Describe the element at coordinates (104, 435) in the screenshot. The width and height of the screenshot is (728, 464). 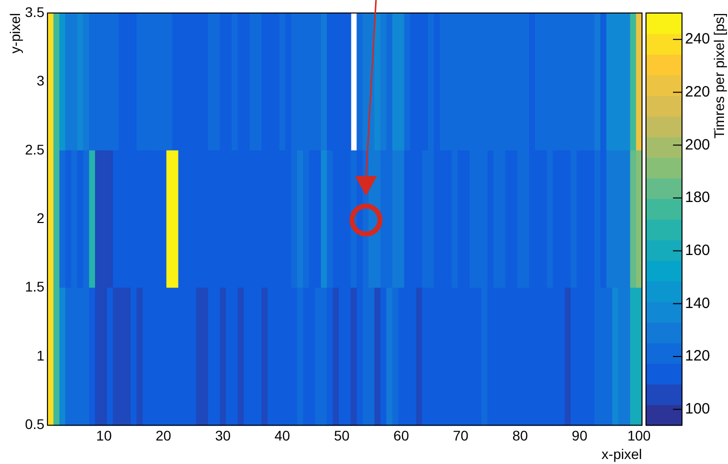
I see `x-tick-label: 10` at that location.